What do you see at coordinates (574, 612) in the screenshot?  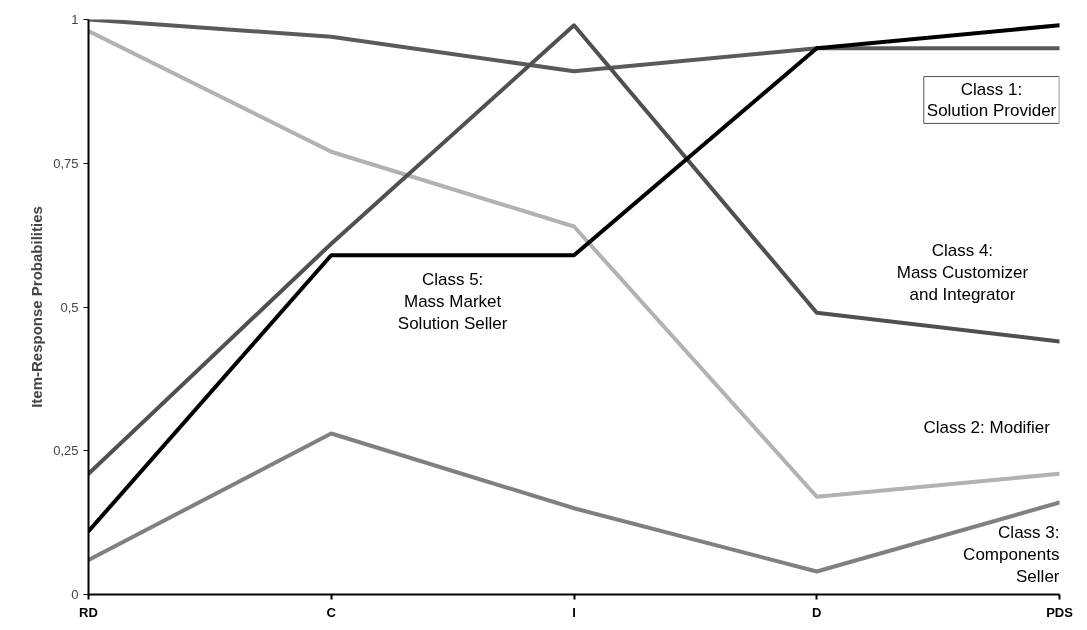 I see `x-tick-label: I` at bounding box center [574, 612].